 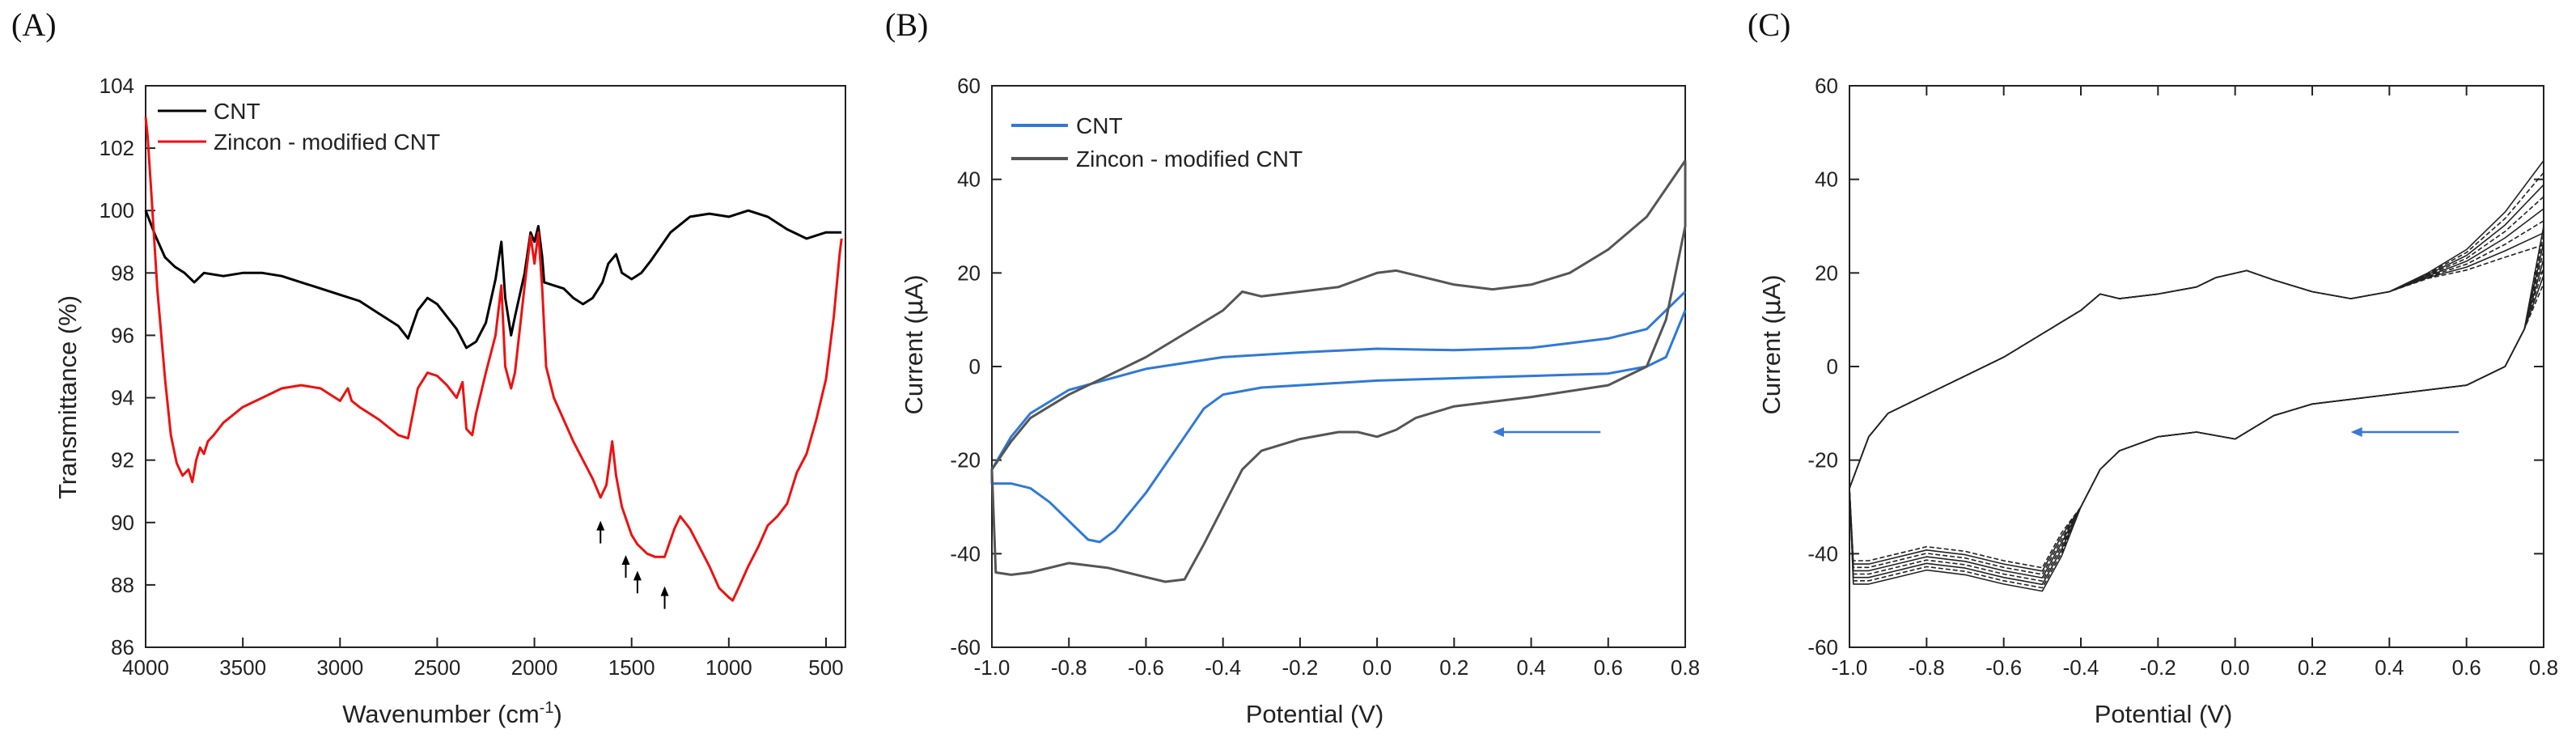 What do you see at coordinates (117, 86) in the screenshot?
I see `y-tick-label: 104` at bounding box center [117, 86].